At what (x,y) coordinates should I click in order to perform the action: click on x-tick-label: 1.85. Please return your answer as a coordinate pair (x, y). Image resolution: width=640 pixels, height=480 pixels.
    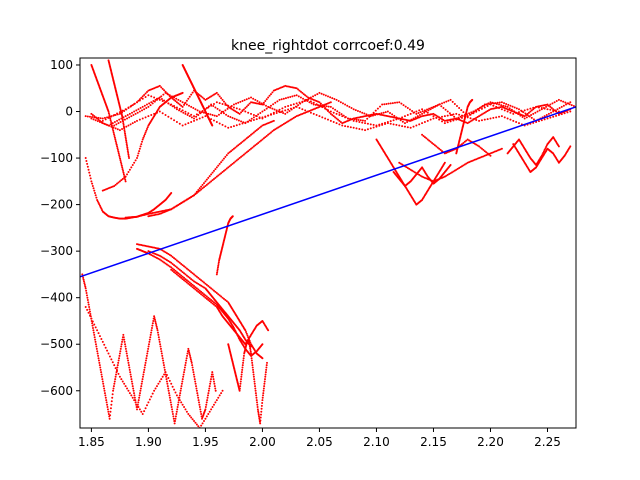
    Looking at the image, I should click on (91, 442).